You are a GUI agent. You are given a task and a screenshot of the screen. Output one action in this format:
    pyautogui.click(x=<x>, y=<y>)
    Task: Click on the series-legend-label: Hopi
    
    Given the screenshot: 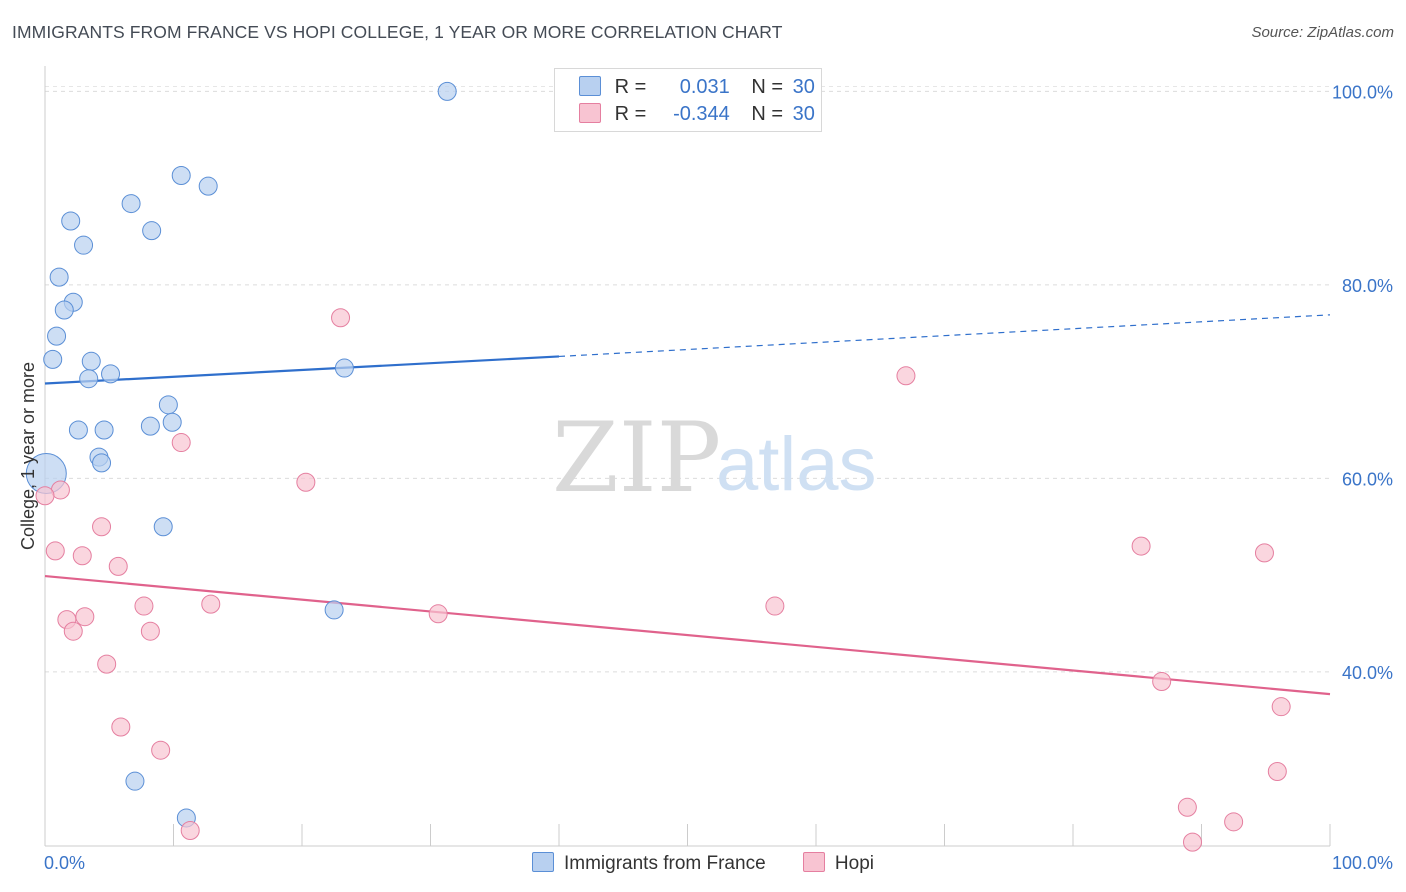 What is the action you would take?
    pyautogui.click(x=854, y=863)
    